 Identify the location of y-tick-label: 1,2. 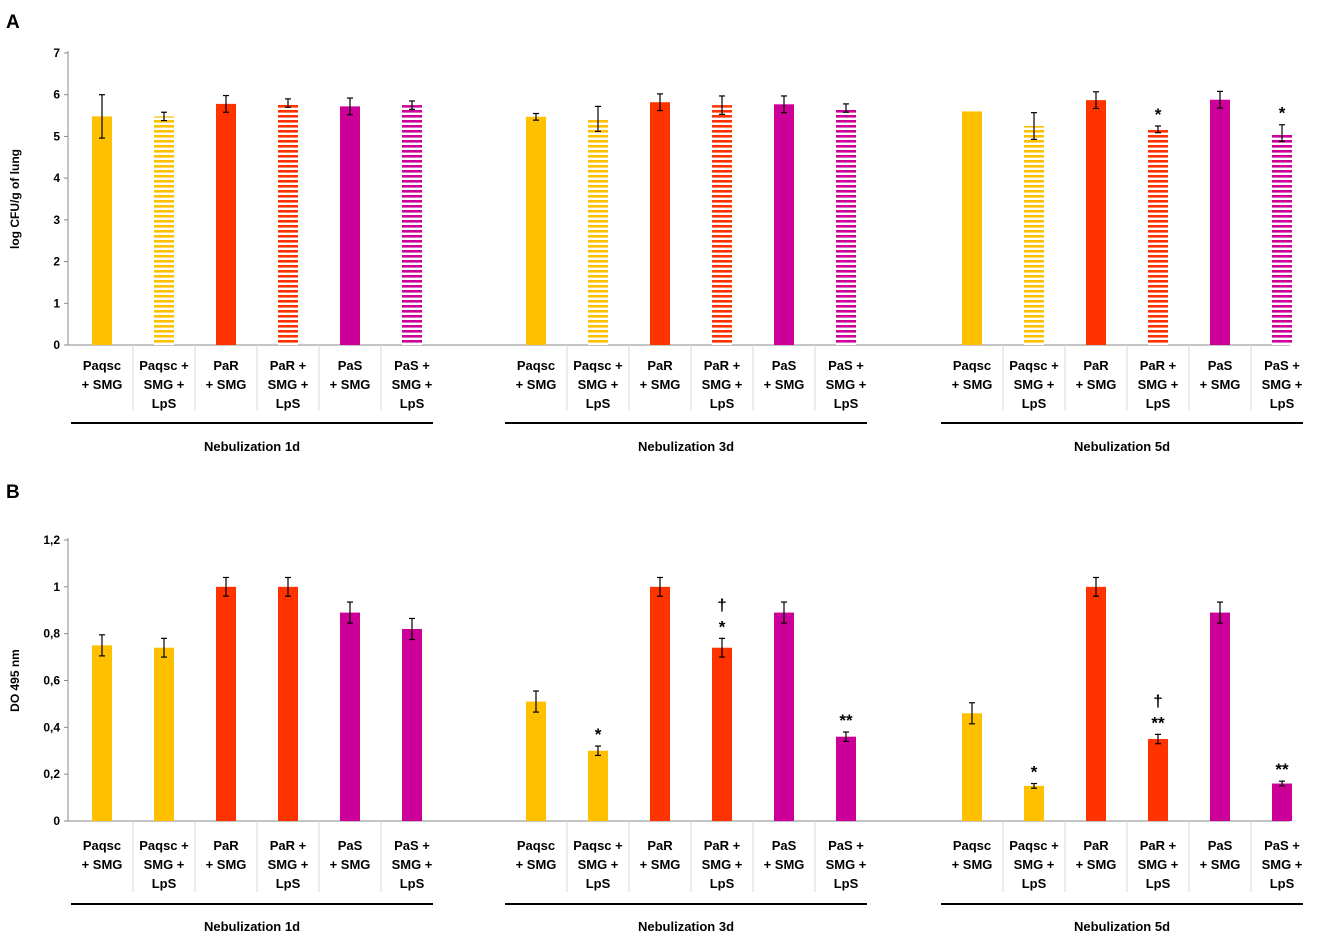
(51, 540).